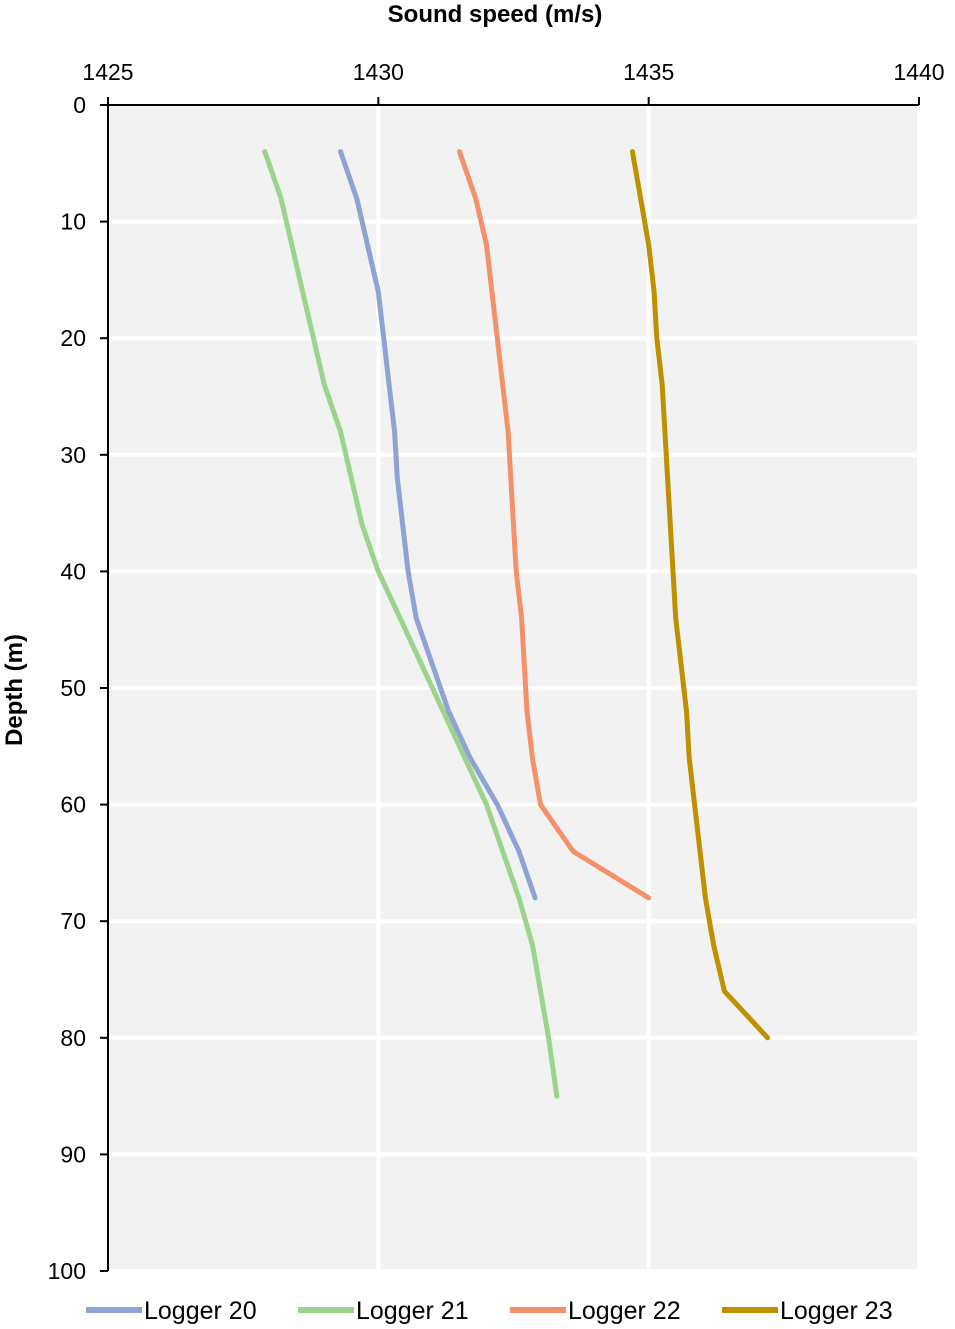  What do you see at coordinates (73, 1154) in the screenshot?
I see `y-tick-label: 90` at bounding box center [73, 1154].